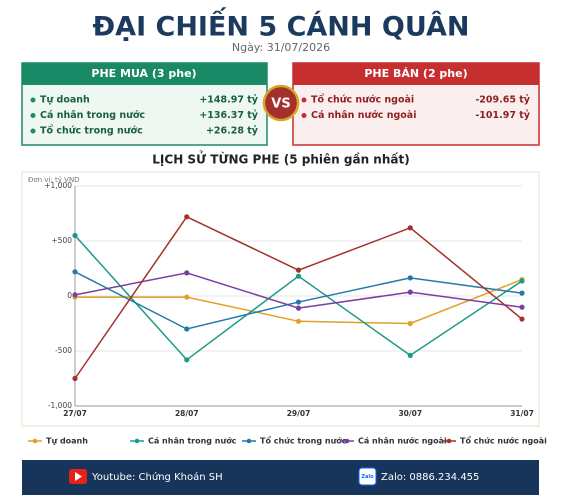 This screenshot has width=561, height=500. What do you see at coordinates (281, 25) in the screenshot?
I see `title: ĐẠI CHIẾN 5 CÁNH QUÂN` at bounding box center [281, 25].